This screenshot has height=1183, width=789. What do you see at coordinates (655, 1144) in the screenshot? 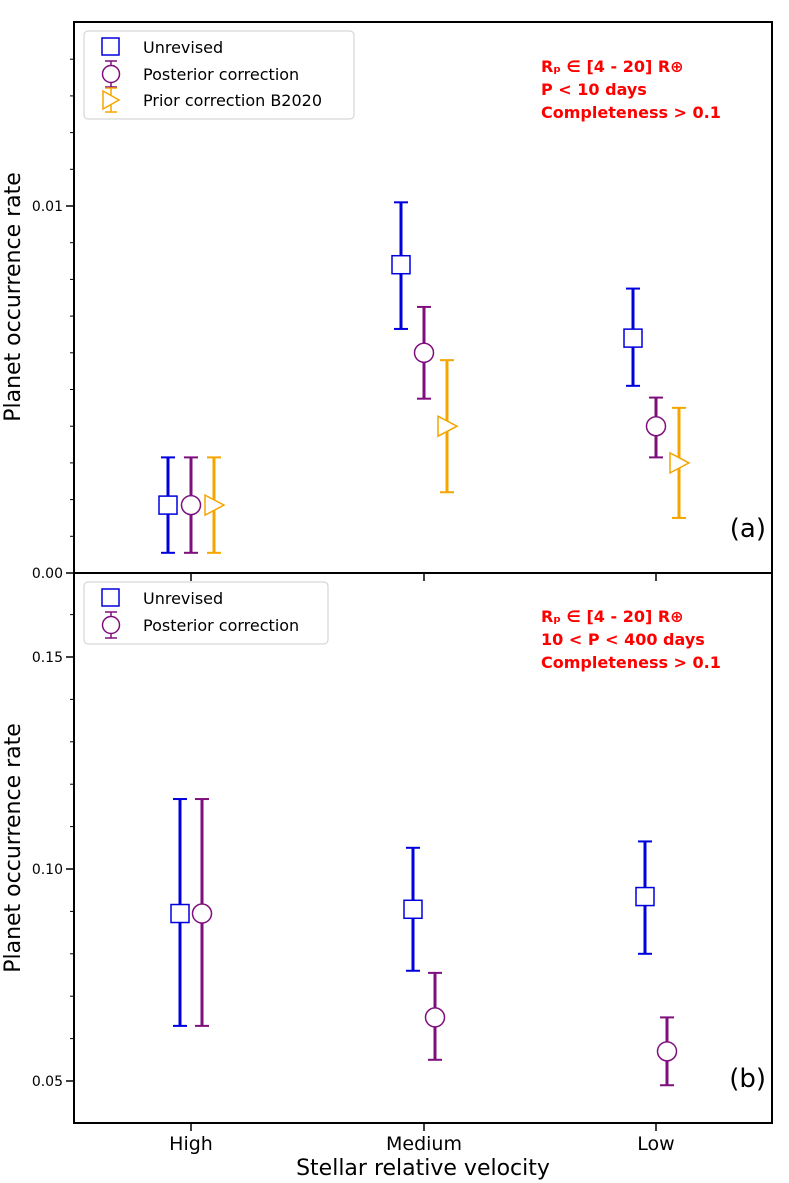
I see `x-tick-label: Low` at bounding box center [655, 1144].